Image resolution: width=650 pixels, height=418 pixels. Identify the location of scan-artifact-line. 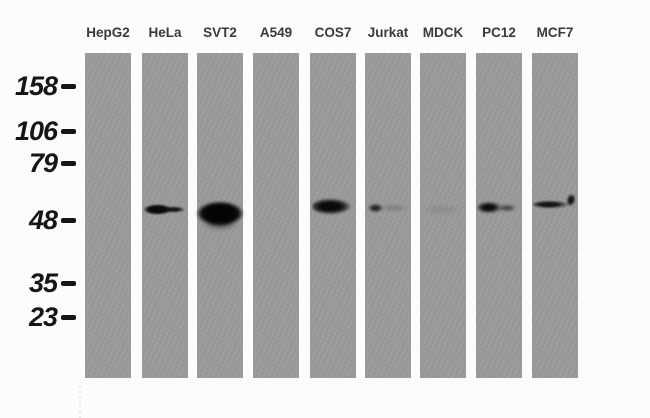
(80, 402).